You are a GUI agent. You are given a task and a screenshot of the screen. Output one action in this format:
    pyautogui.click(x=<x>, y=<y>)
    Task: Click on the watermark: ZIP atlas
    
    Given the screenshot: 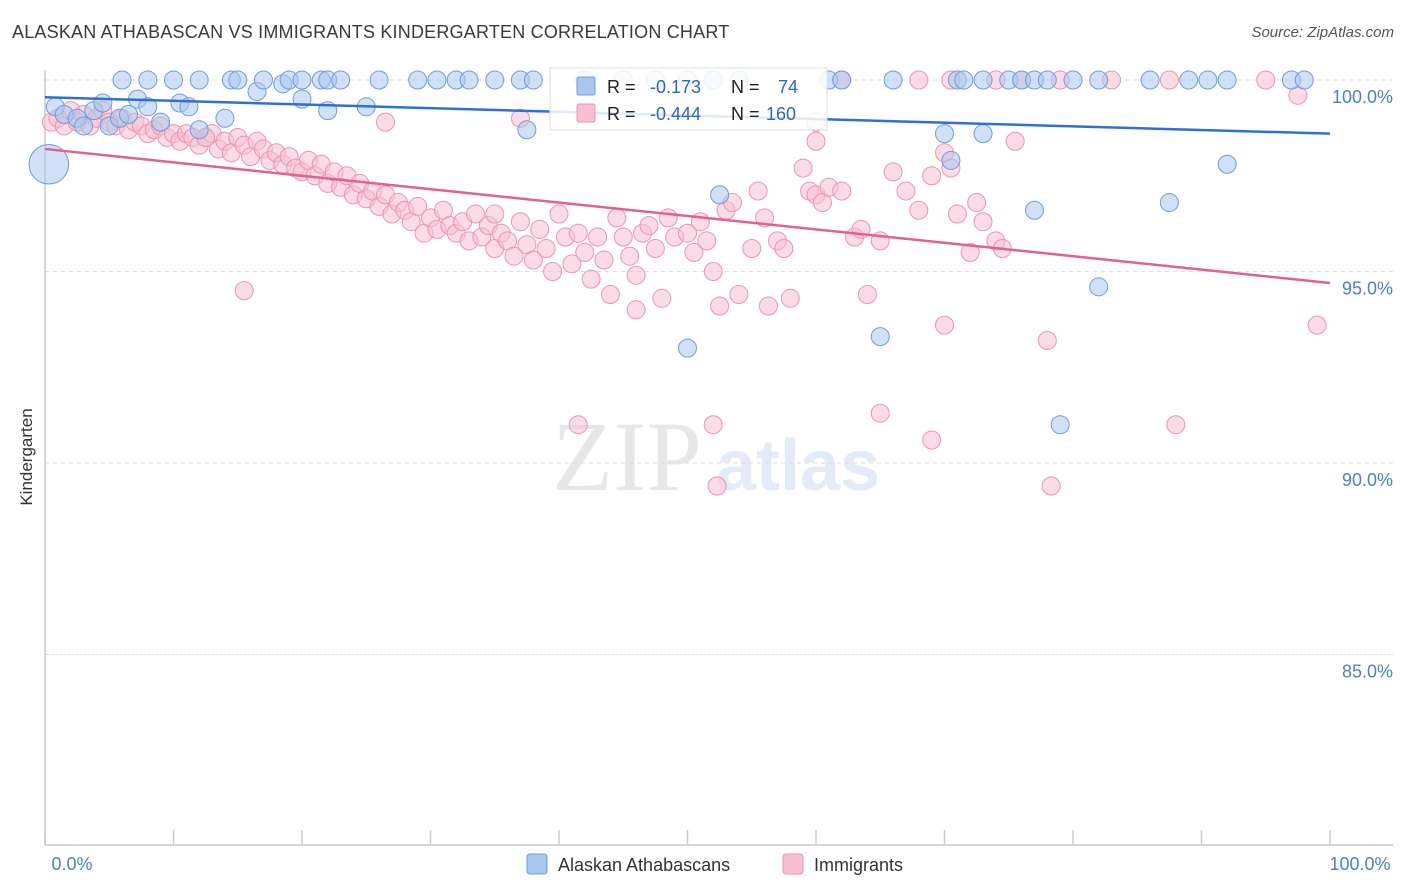 What is the action you would take?
    pyautogui.click(x=716, y=456)
    